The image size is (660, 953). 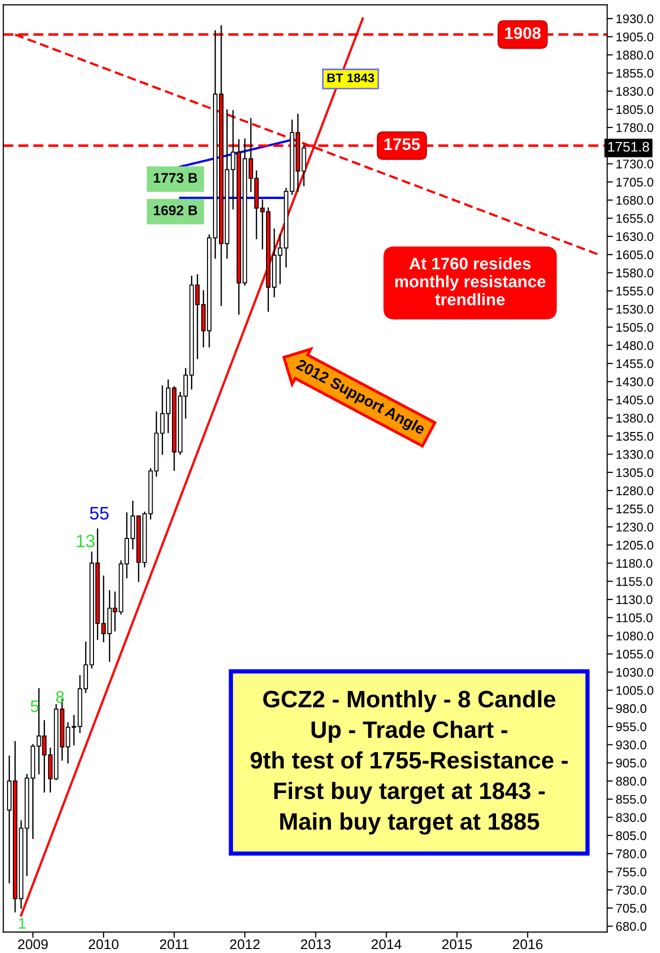 I want to click on y-tick-label: 1680.0, so click(x=635, y=200).